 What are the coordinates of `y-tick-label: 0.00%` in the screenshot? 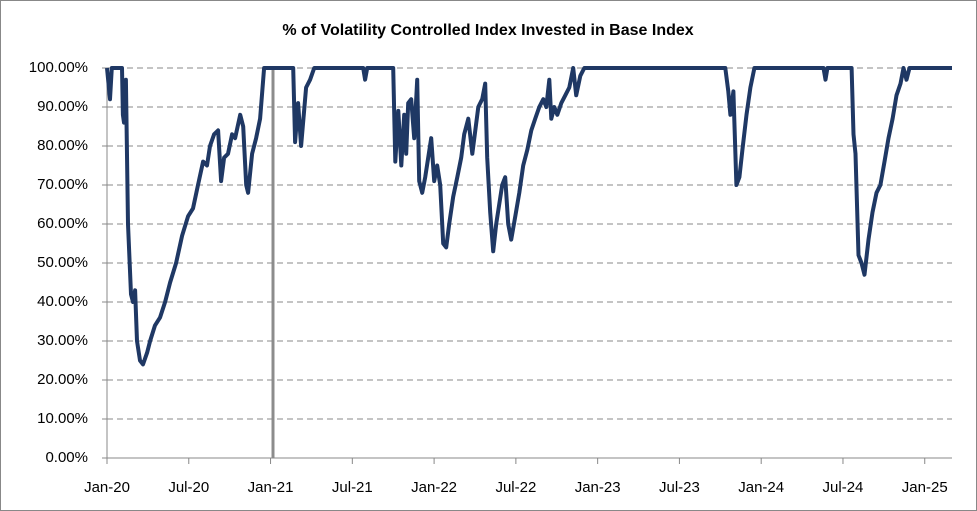 It's located at (66, 457).